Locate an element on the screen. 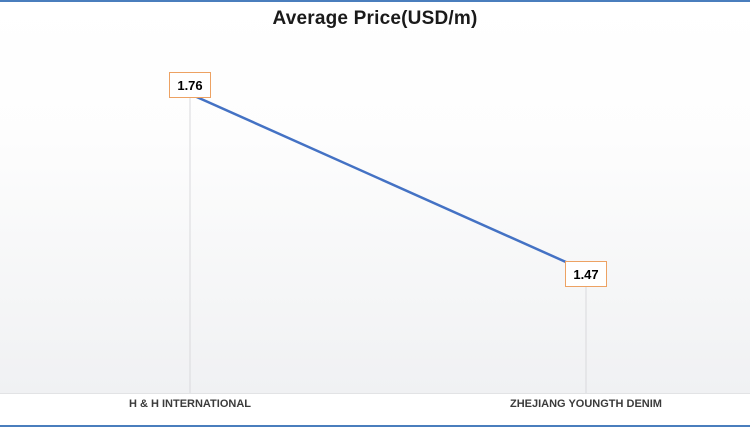  chart-title: Average Price(USD/m) is located at coordinates (375, 18).